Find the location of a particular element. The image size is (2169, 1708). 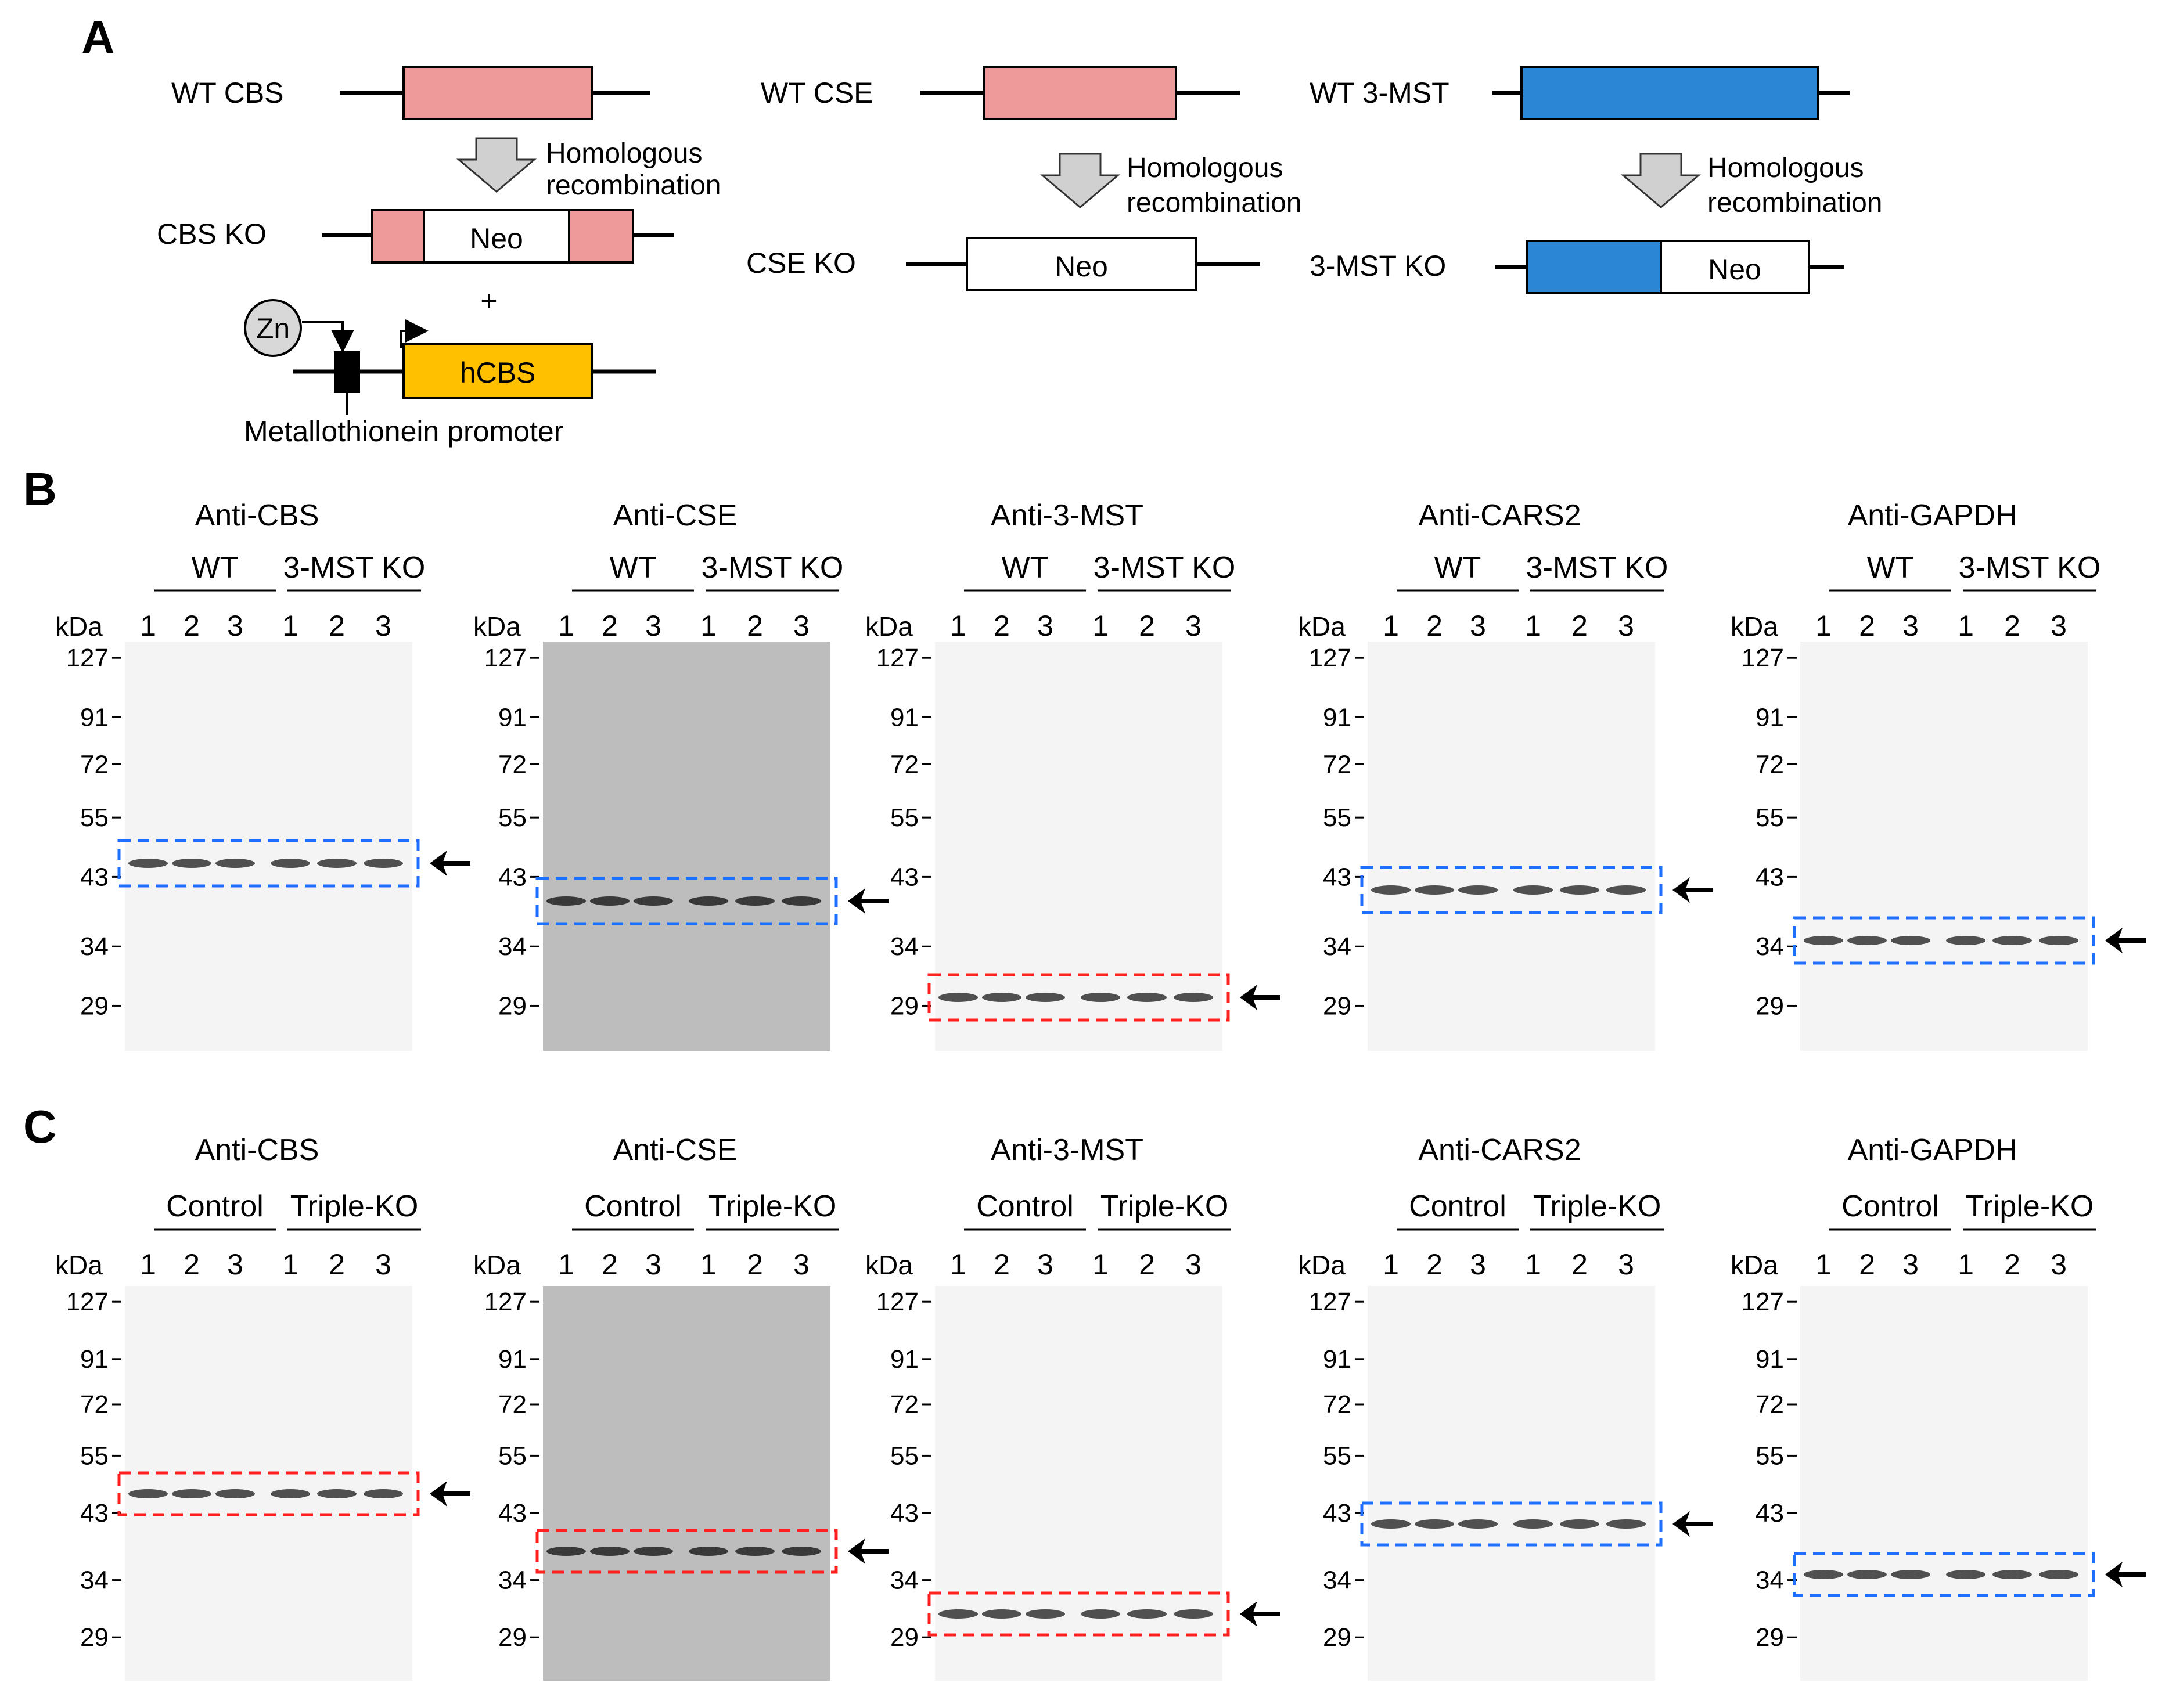

panel-c-blot-4-marker-label: 72 is located at coordinates (1337, 1405).